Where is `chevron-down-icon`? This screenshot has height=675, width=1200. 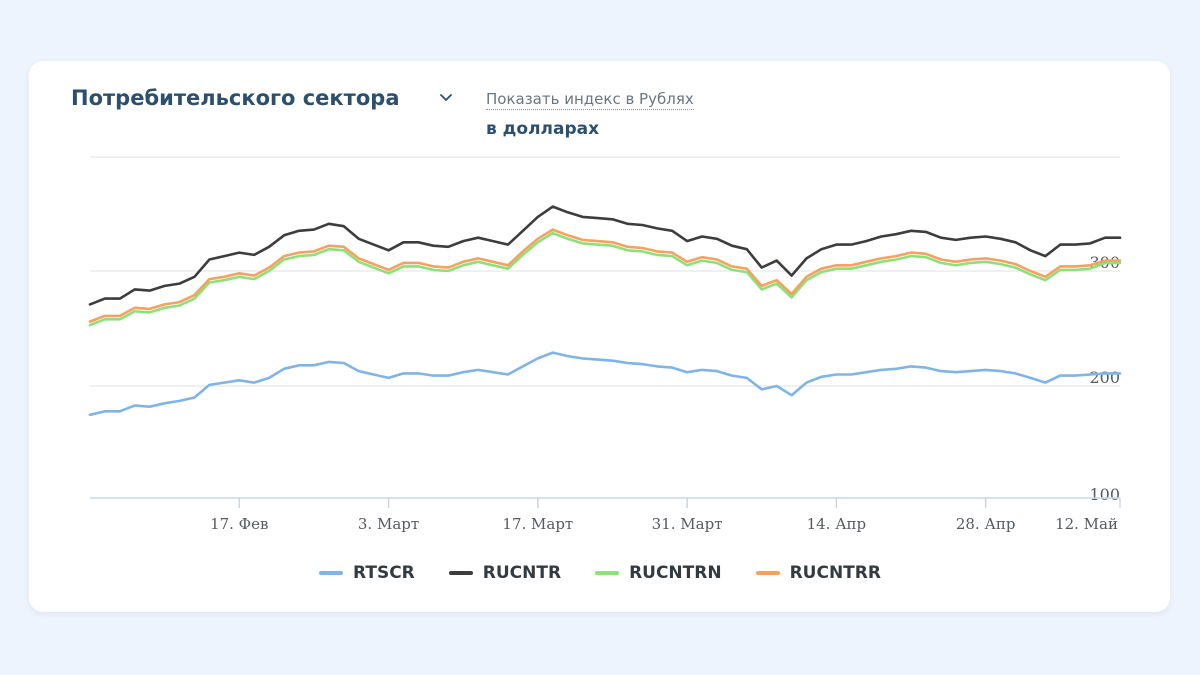 chevron-down-icon is located at coordinates (446, 98).